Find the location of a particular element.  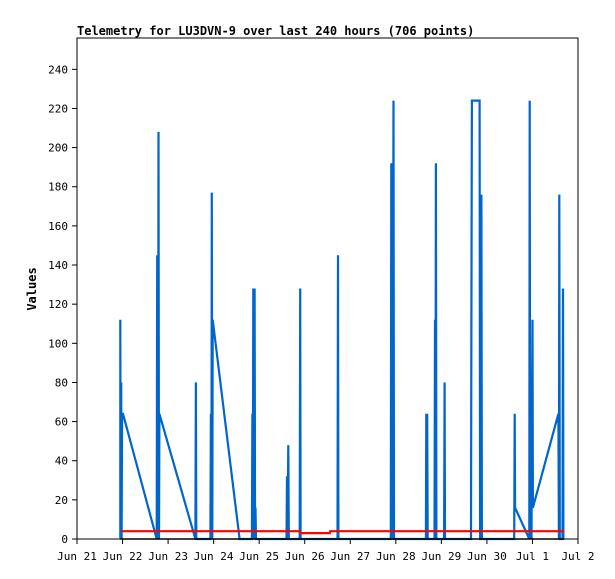

y-tick-label: 60 is located at coordinates (61, 422).